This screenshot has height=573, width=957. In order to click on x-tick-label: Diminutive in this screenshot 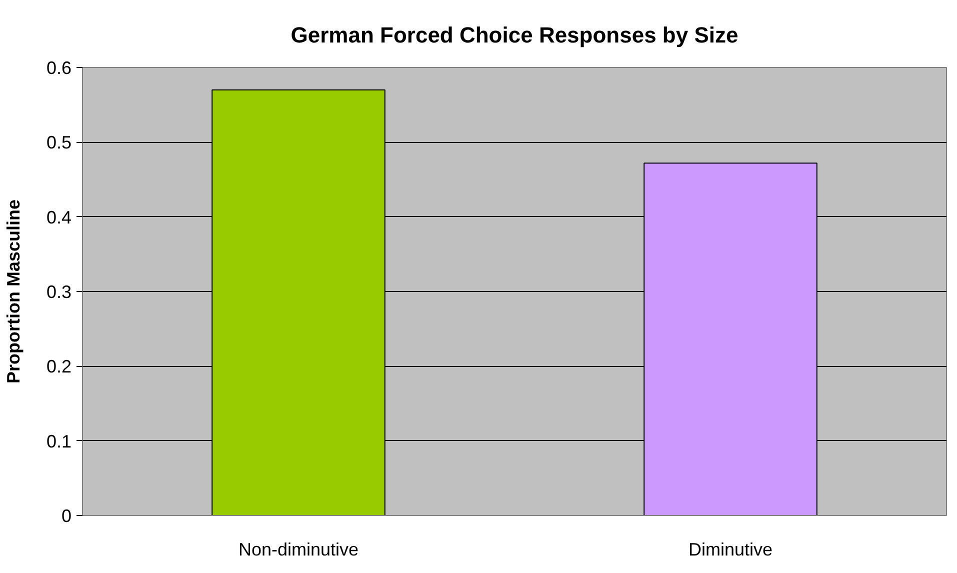, I will do `click(730, 550)`.